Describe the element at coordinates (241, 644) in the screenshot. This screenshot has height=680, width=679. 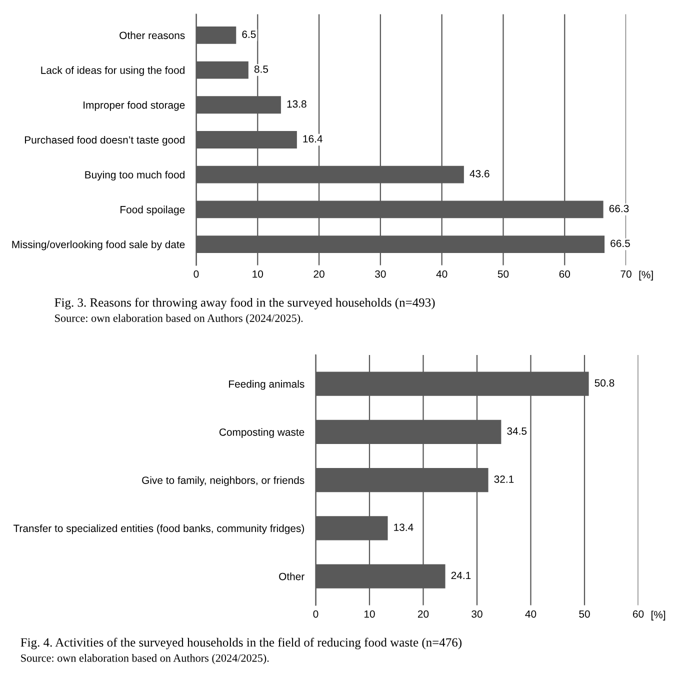
I see `text: Fig. 4. Activities of the surveyed households in the field of reducing food waste (n=476)` at that location.